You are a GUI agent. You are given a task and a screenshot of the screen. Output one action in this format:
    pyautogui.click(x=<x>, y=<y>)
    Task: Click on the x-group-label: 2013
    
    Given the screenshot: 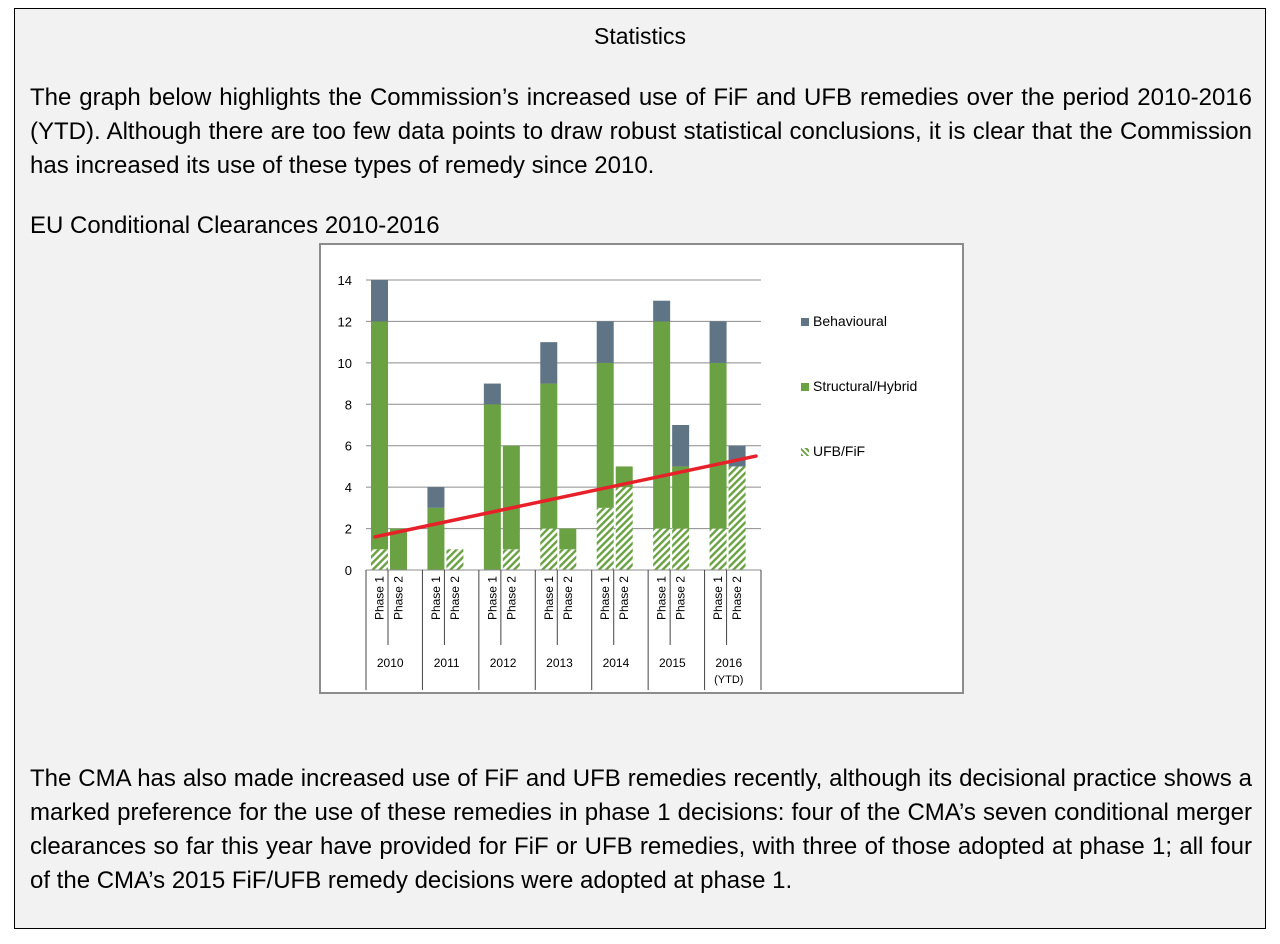 What is the action you would take?
    pyautogui.click(x=559, y=663)
    